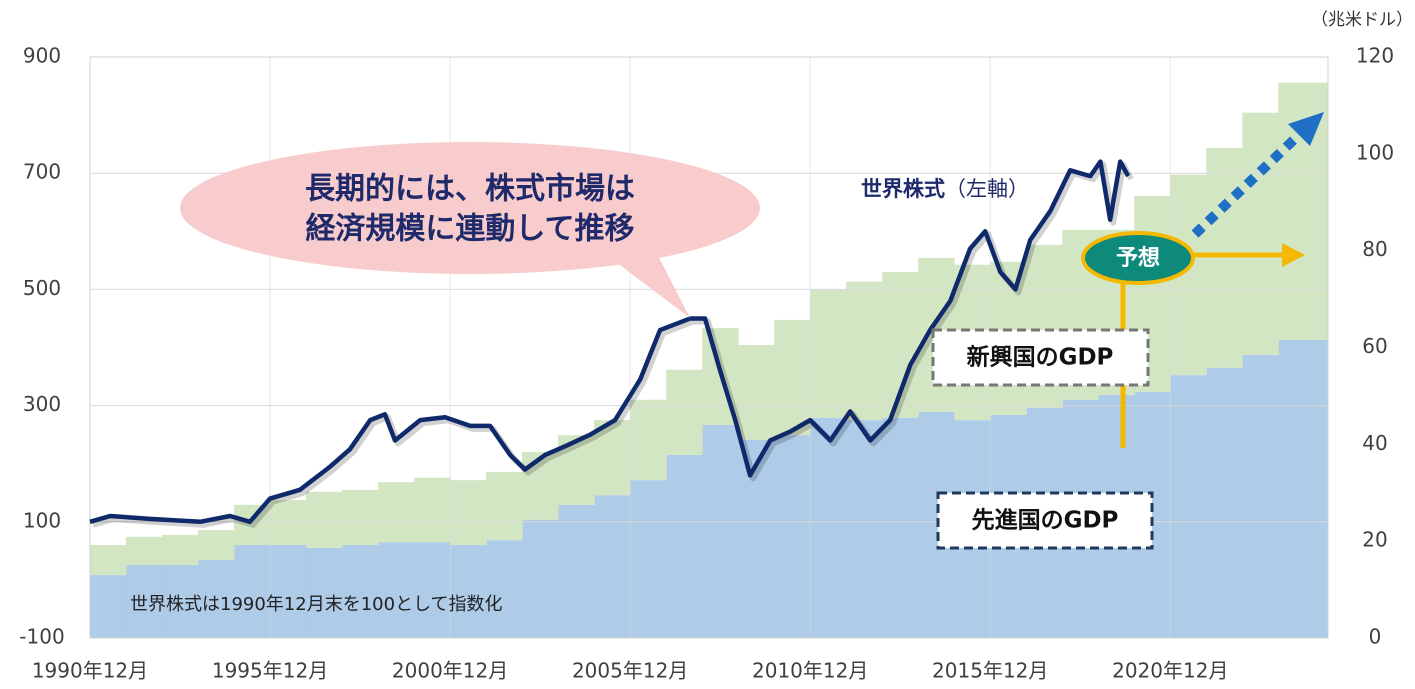  What do you see at coordinates (1362, 20) in the screenshot?
I see `y2-unit: （兆米ドル）` at bounding box center [1362, 20].